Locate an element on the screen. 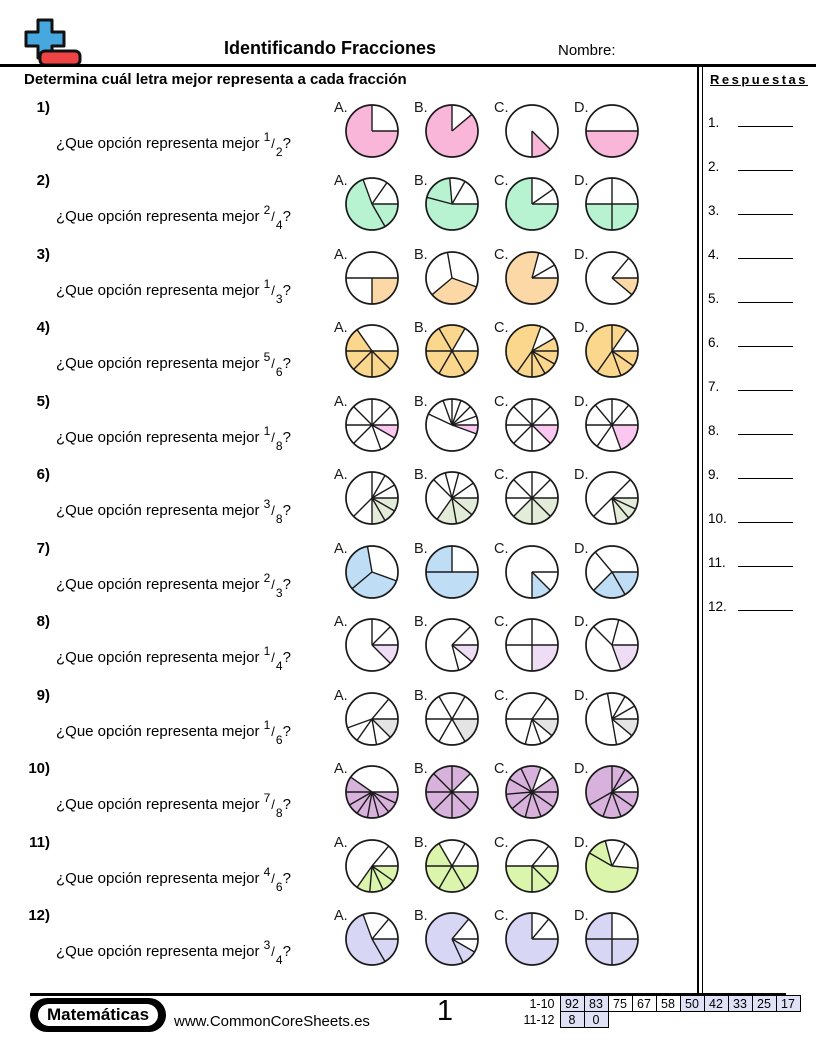 This screenshot has width=816, height=1056. answer-number: 8. is located at coordinates (714, 430).